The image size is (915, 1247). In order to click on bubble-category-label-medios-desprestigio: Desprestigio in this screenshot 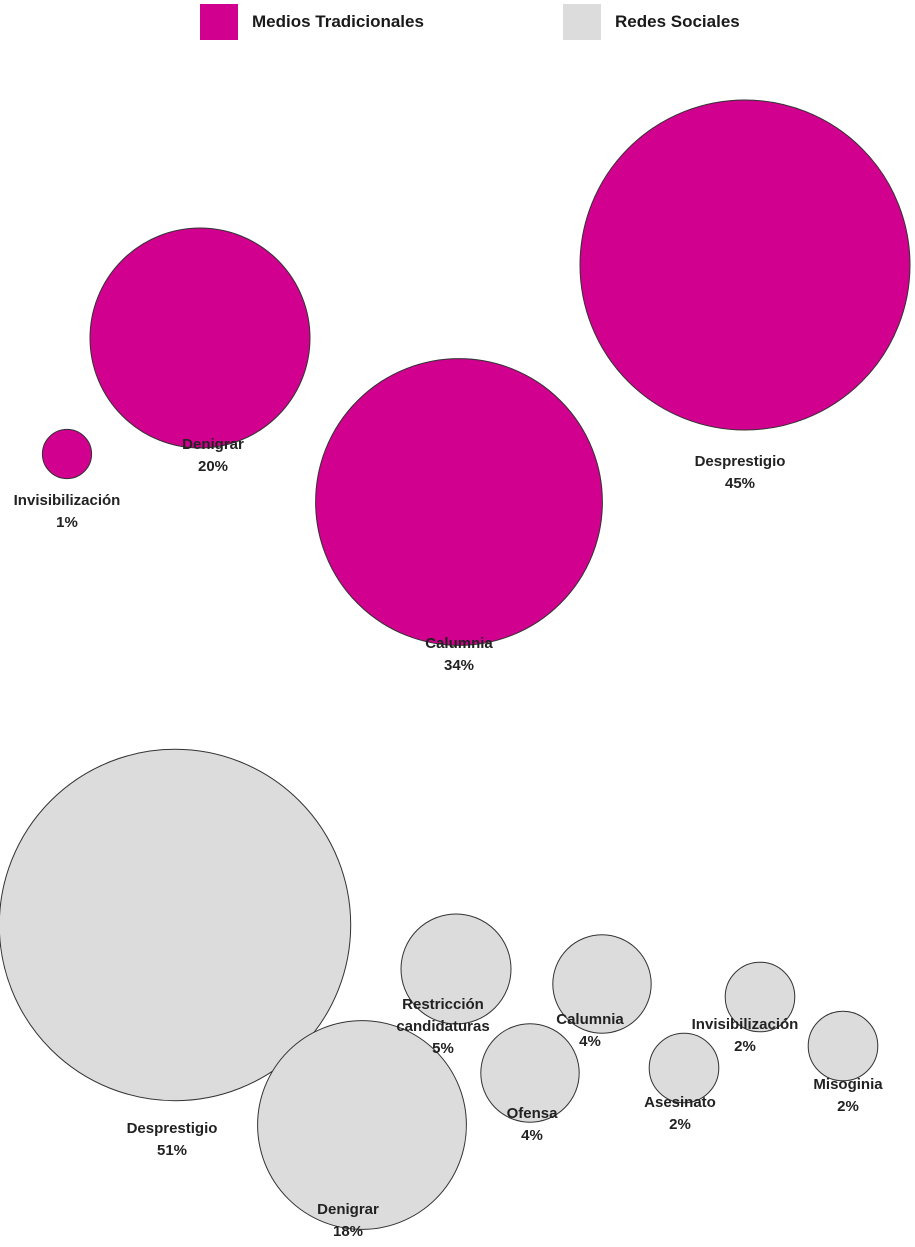, I will do `click(740, 461)`.